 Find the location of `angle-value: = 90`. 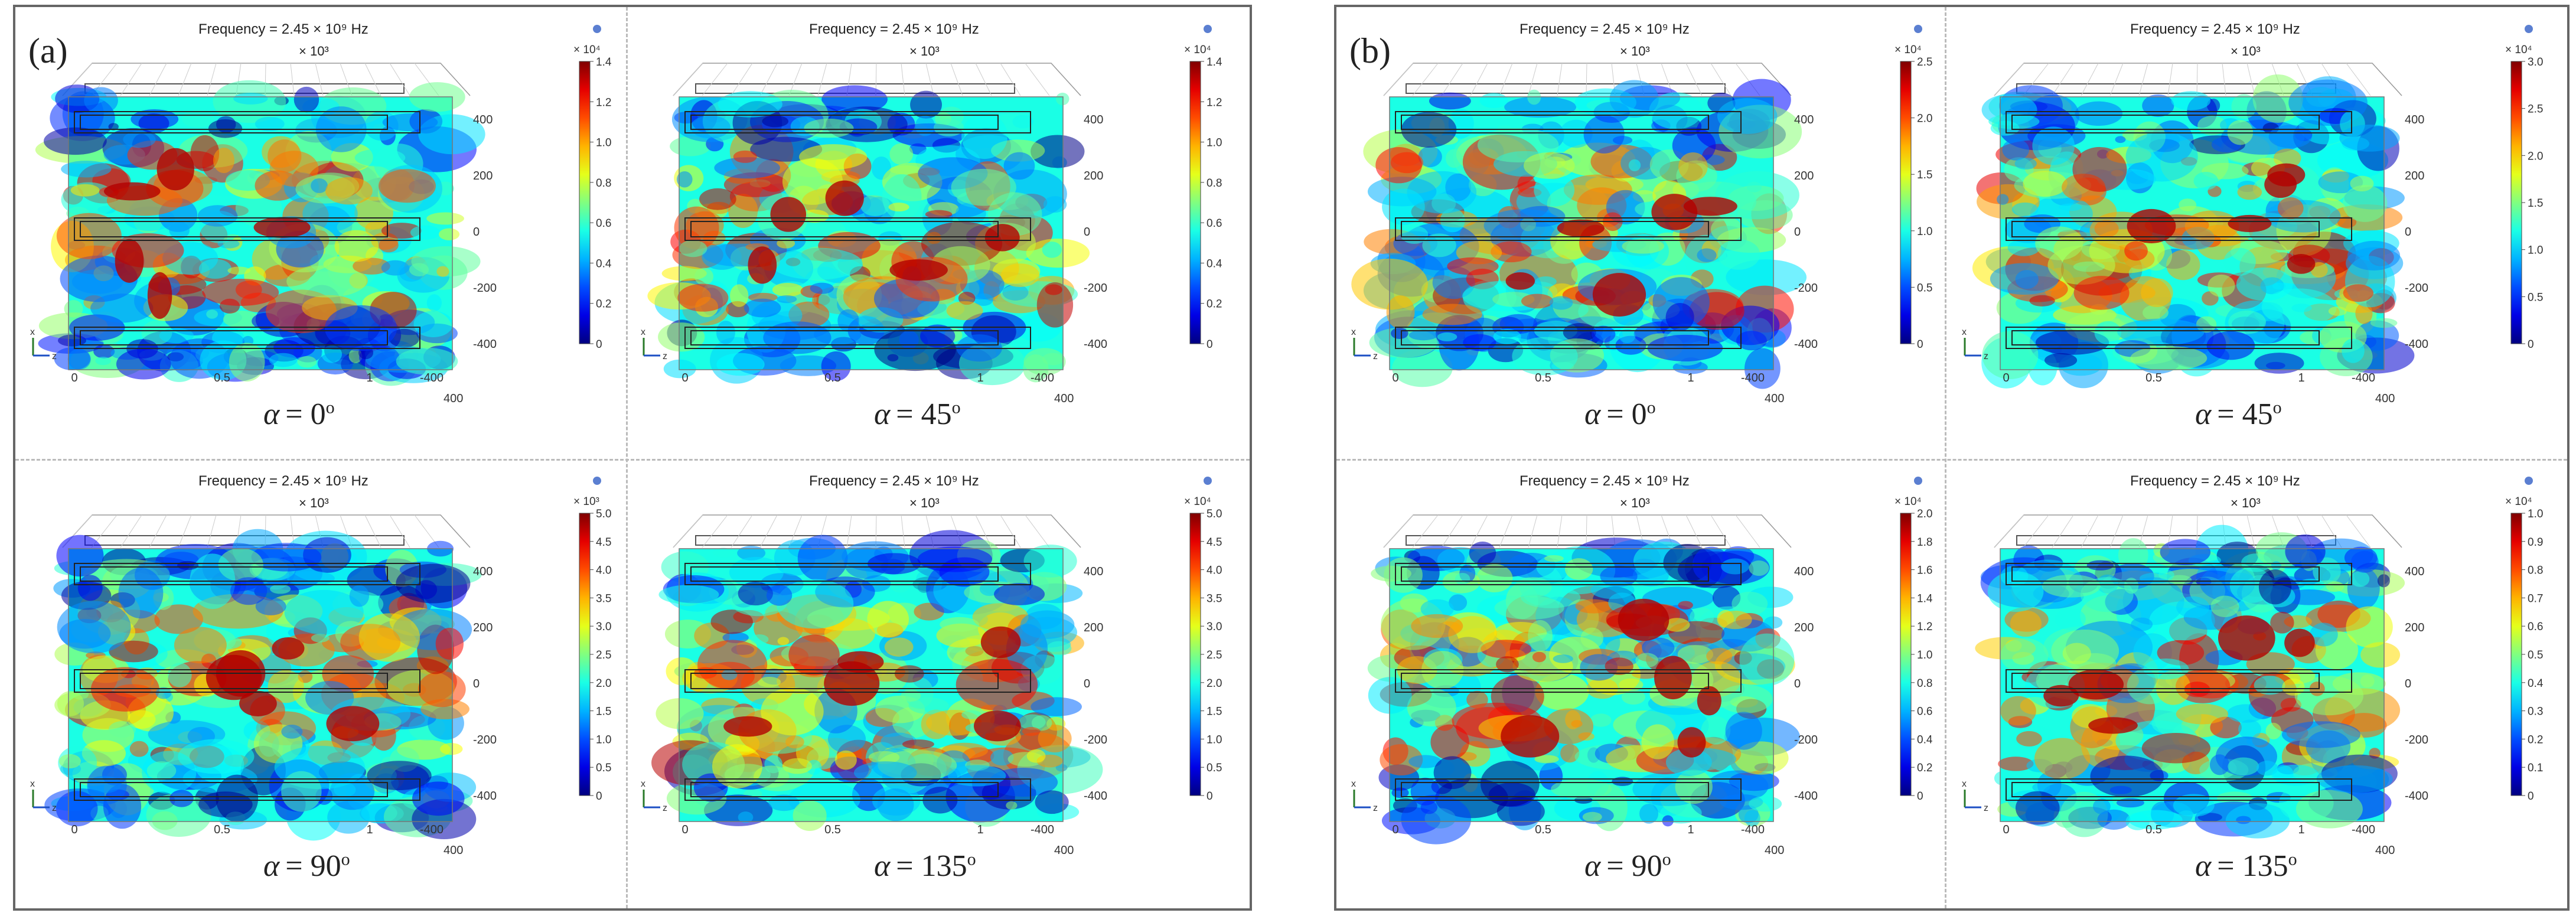

angle-value: = 90 is located at coordinates (1634, 866).